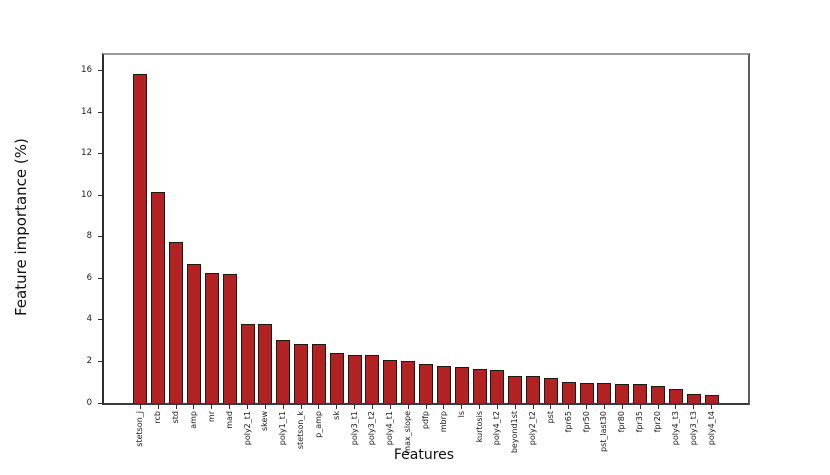 The image size is (830, 475). Describe the element at coordinates (176, 417) in the screenshot. I see `x-tick-label: std` at that location.